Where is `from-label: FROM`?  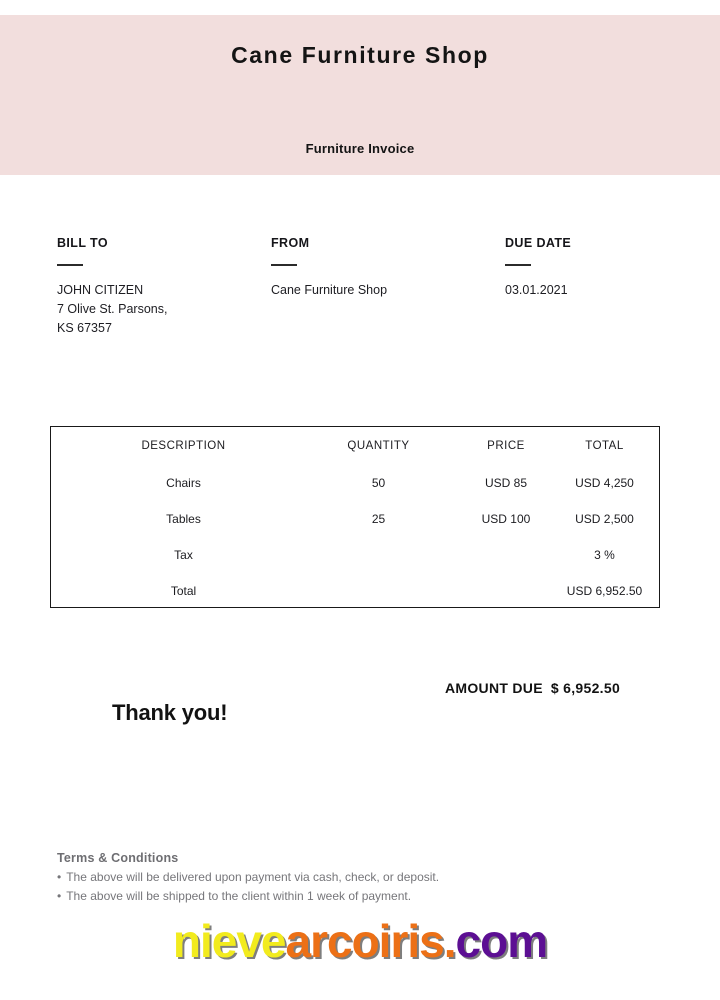
from-label: FROM is located at coordinates (290, 243).